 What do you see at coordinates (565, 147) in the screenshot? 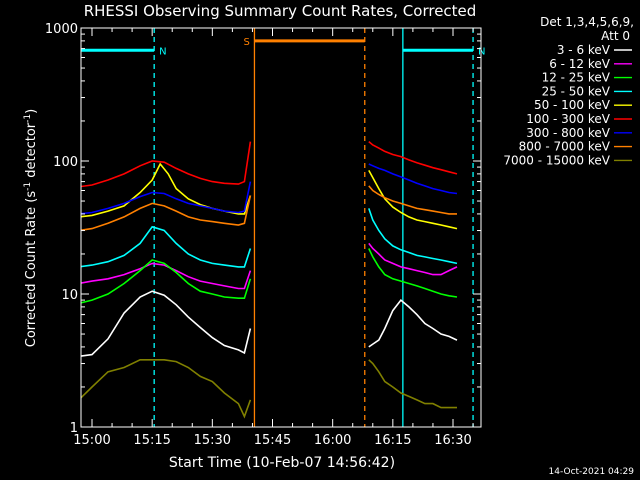
I see `legend-label: 800 - 7000 keV` at bounding box center [565, 147].